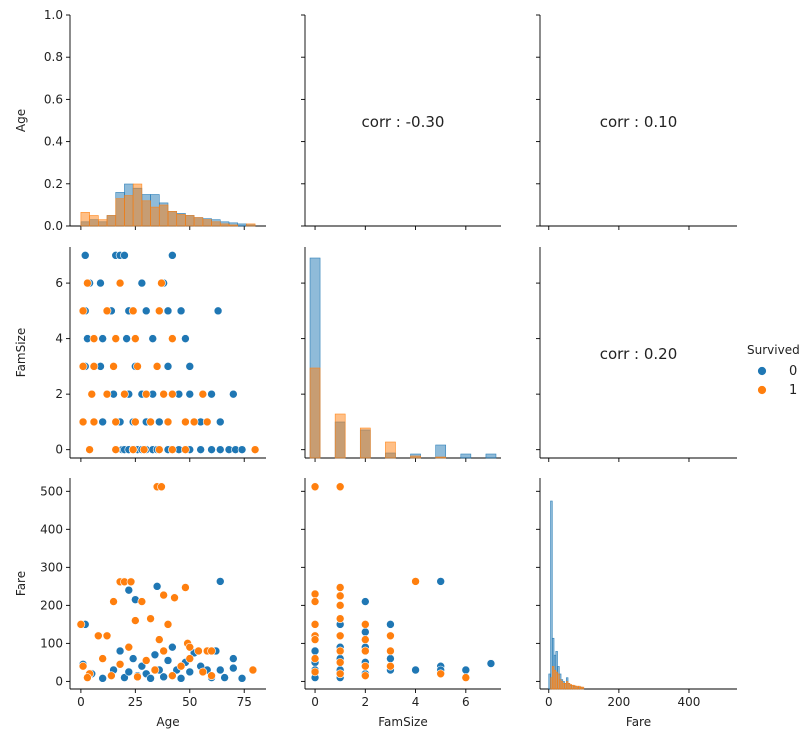  What do you see at coordinates (59, 283) in the screenshot?
I see `y-tick-label: 6` at bounding box center [59, 283].